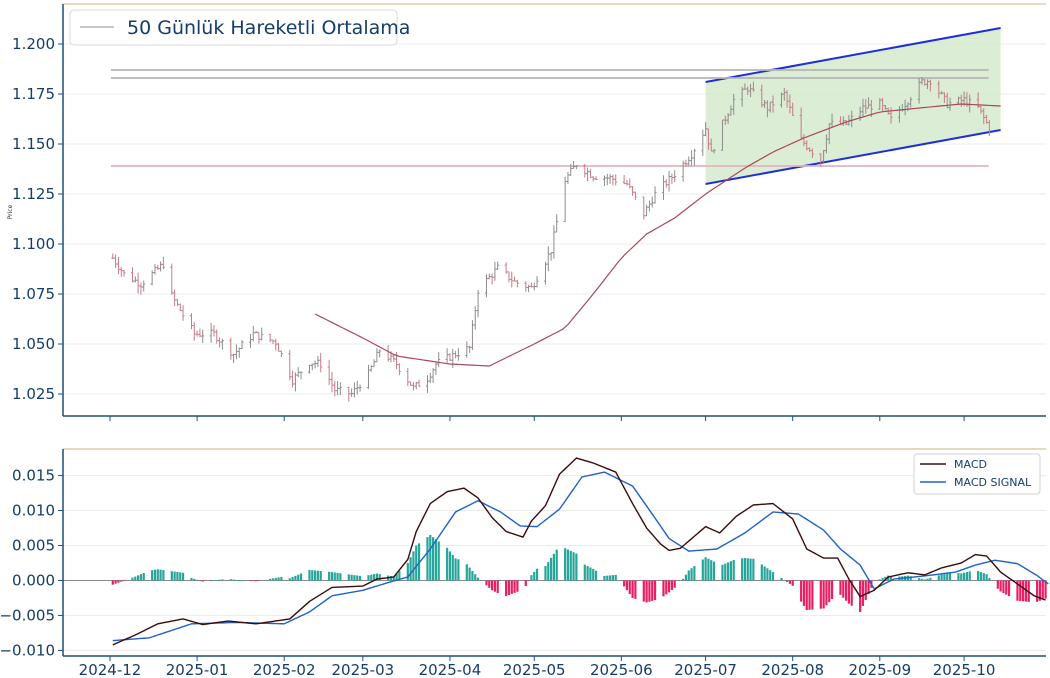  What do you see at coordinates (33, 194) in the screenshot?
I see `price-y-tick-label: 1.125` at bounding box center [33, 194].